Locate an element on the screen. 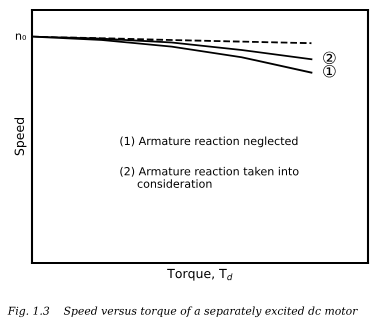 The image size is (388, 333). series-label: ① is located at coordinates (329, 71).